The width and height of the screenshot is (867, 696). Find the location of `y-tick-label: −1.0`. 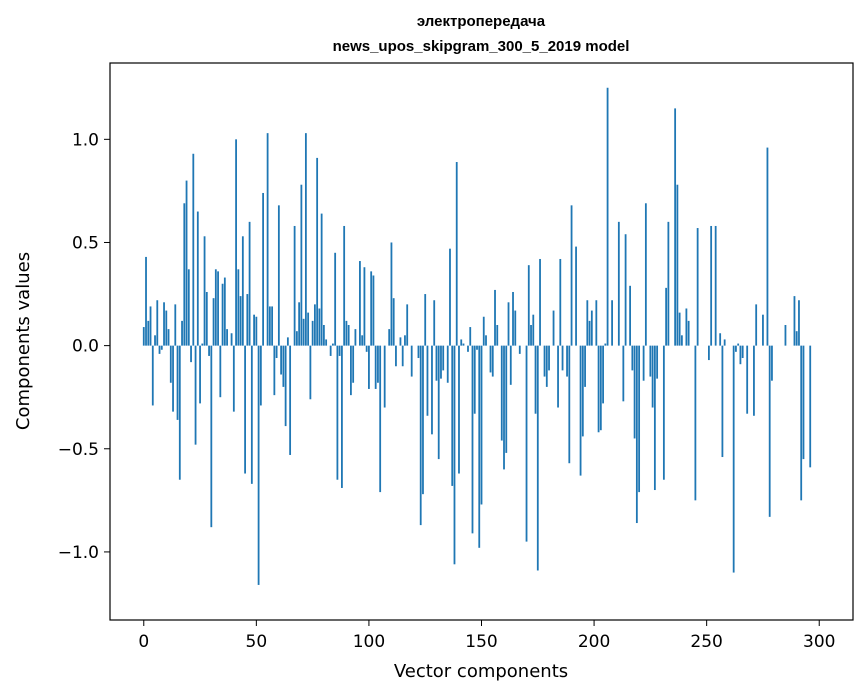

y-tick-label: −1.0 is located at coordinates (78, 553).